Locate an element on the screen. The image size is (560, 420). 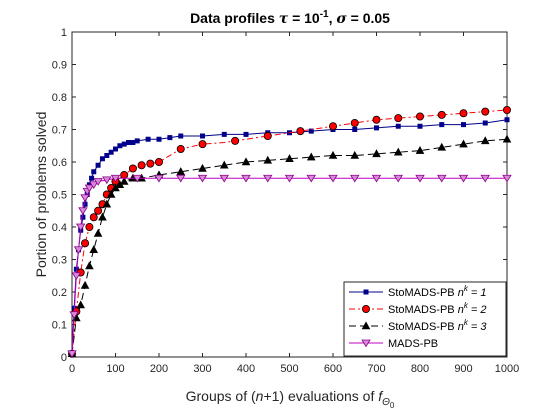
xlabel-f: f is located at coordinates (381, 396).